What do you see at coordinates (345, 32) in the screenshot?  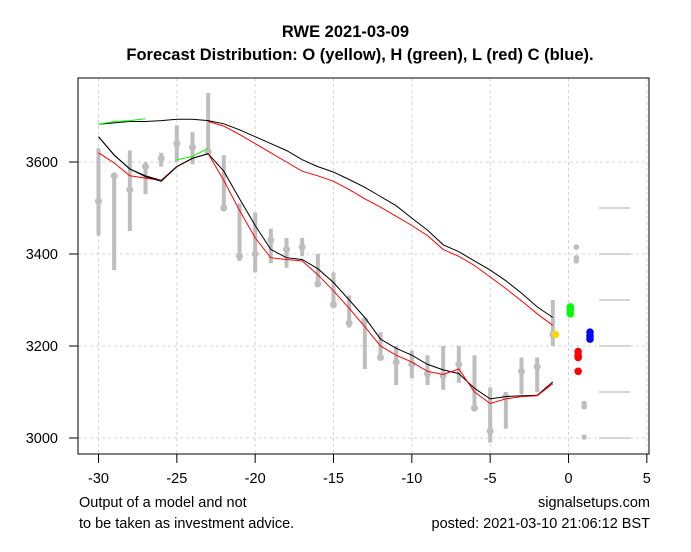 I see `chart-title: RWE 2021-03-09` at bounding box center [345, 32].